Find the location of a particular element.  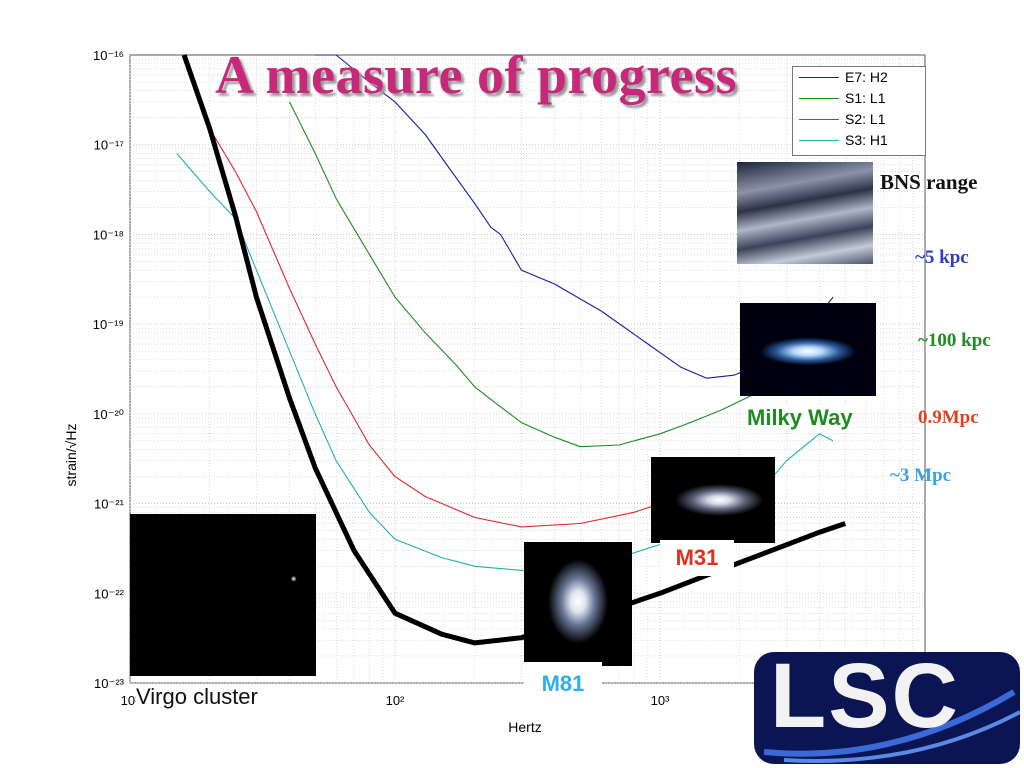

legend-item-s1: S1: L1 is located at coordinates (859, 98).